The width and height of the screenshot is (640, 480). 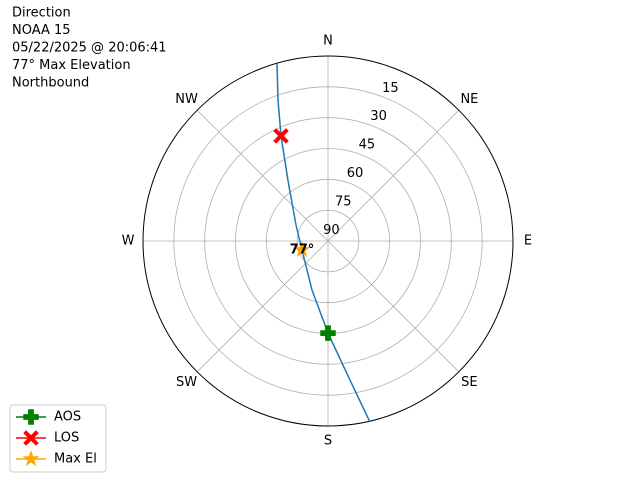 What do you see at coordinates (378, 116) in the screenshot?
I see `r-tick-label: 30` at bounding box center [378, 116].